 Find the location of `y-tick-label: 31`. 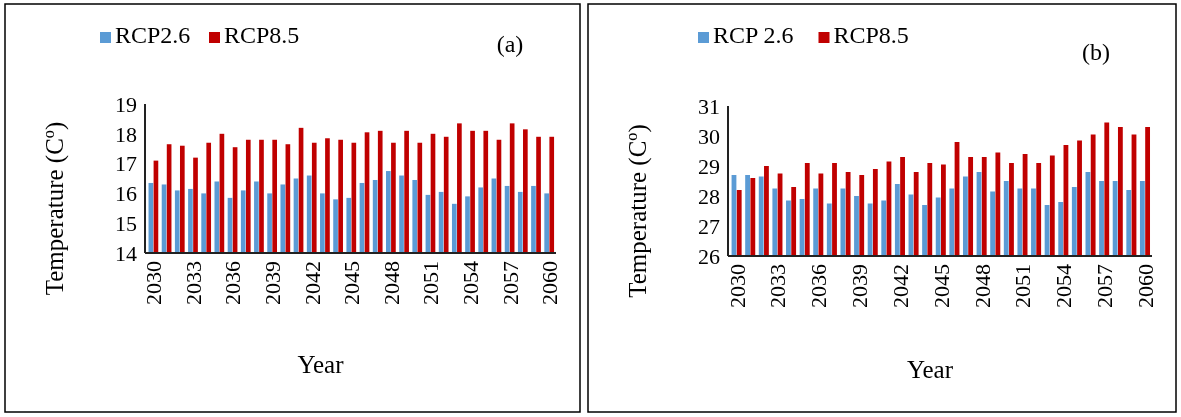

y-tick-label: 31 is located at coordinates (709, 106).